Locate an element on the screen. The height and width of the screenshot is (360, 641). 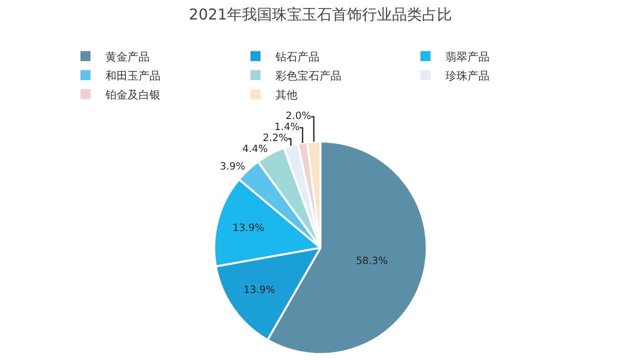
data-label: 58.3% is located at coordinates (372, 261).